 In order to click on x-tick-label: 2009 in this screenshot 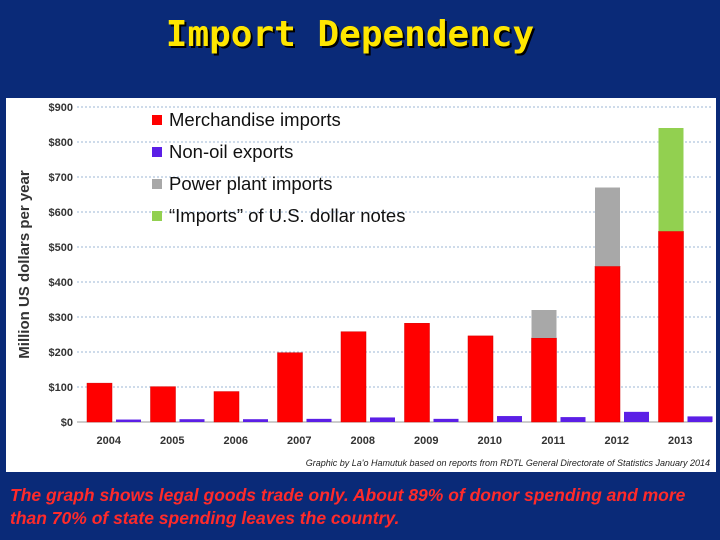, I will do `click(426, 441)`.